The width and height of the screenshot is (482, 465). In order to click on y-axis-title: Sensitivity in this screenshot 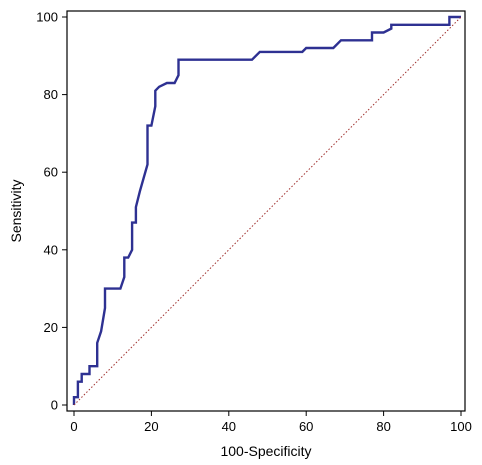, I will do `click(16, 210)`.